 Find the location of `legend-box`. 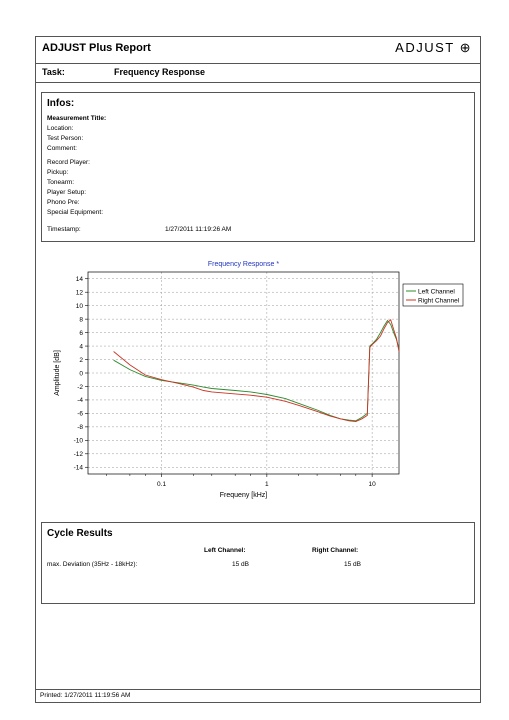

legend-box is located at coordinates (433, 295).